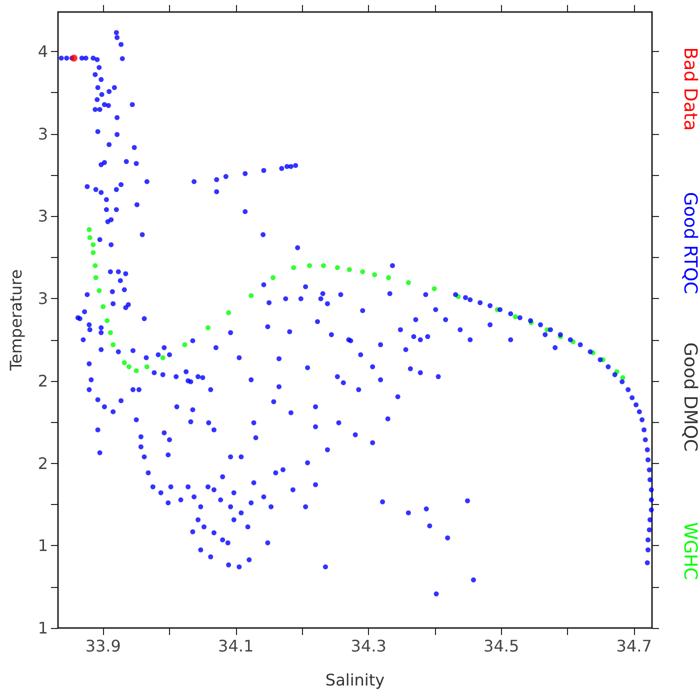 The image size is (700, 700). What do you see at coordinates (690, 397) in the screenshot?
I see `text: Good DMQC` at bounding box center [690, 397].